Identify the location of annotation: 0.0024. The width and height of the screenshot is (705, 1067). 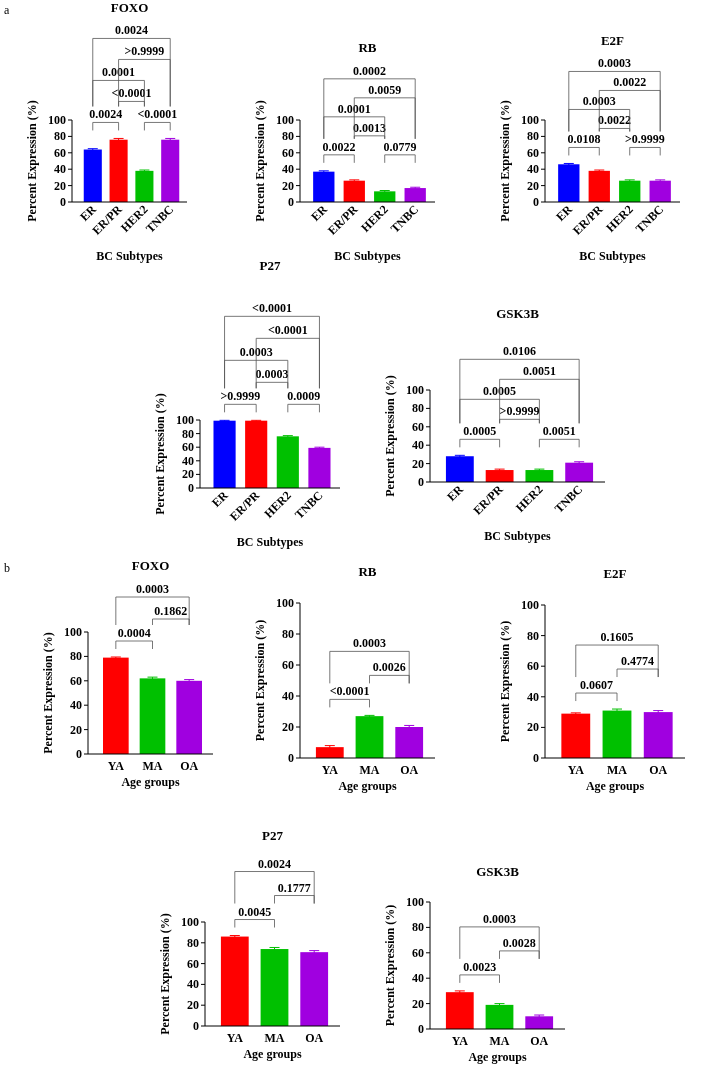
(106, 114).